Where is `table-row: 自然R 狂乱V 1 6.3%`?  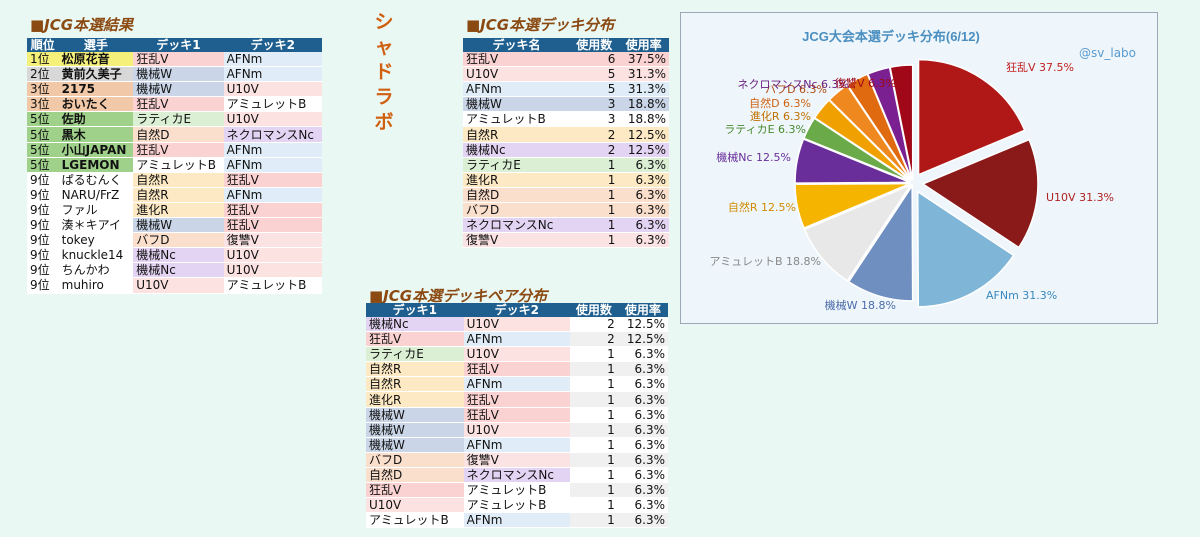
table-row: 自然R 狂乱V 1 6.3% is located at coordinates (517, 369).